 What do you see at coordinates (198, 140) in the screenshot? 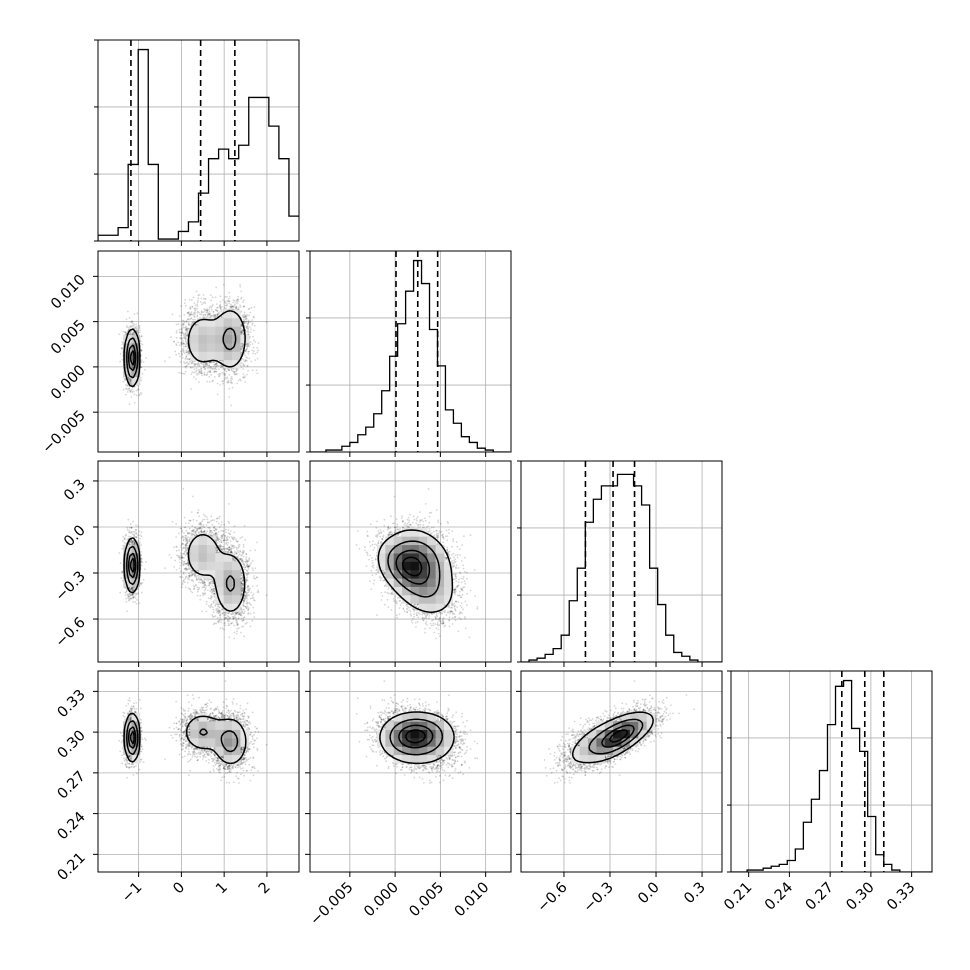
I see `panel-frame` at bounding box center [198, 140].